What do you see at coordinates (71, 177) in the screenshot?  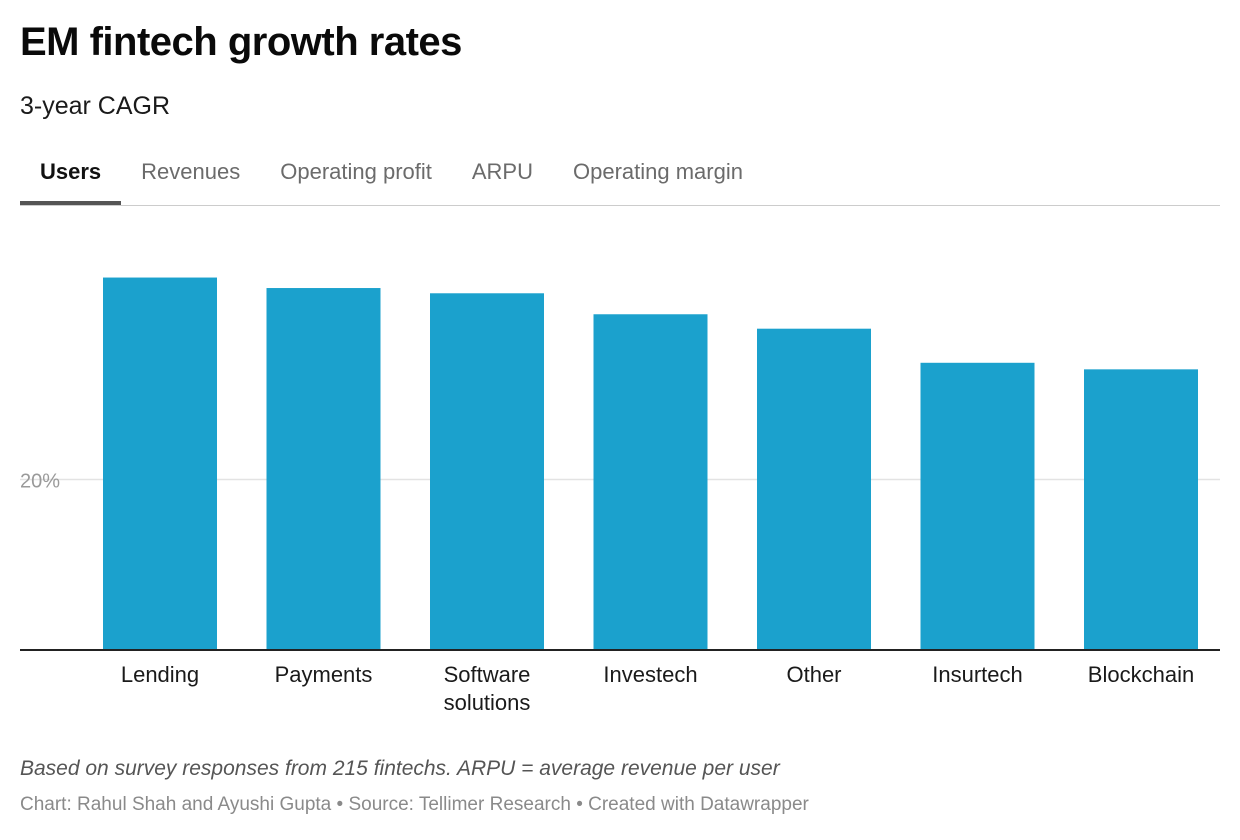 I see `tab-users: Users` at bounding box center [71, 177].